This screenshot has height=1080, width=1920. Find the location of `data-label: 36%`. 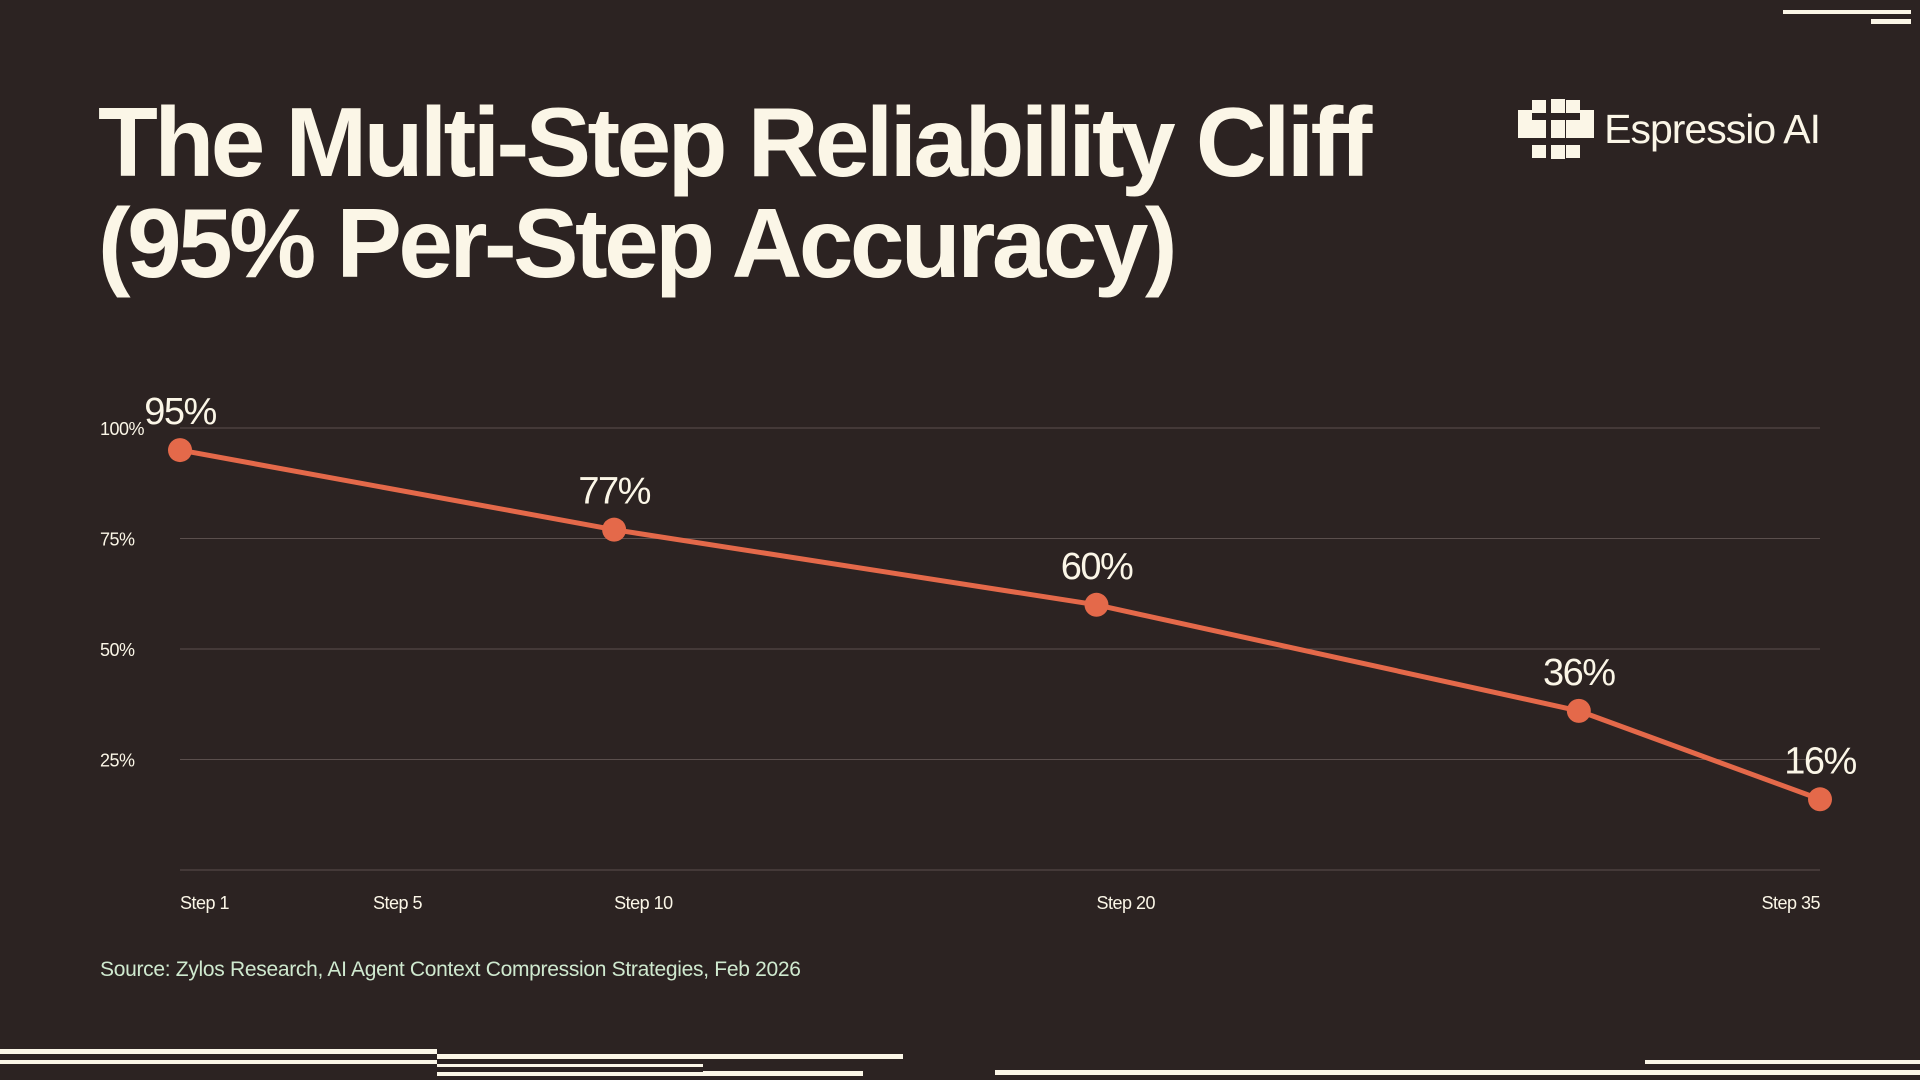

data-label: 36% is located at coordinates (1579, 673).